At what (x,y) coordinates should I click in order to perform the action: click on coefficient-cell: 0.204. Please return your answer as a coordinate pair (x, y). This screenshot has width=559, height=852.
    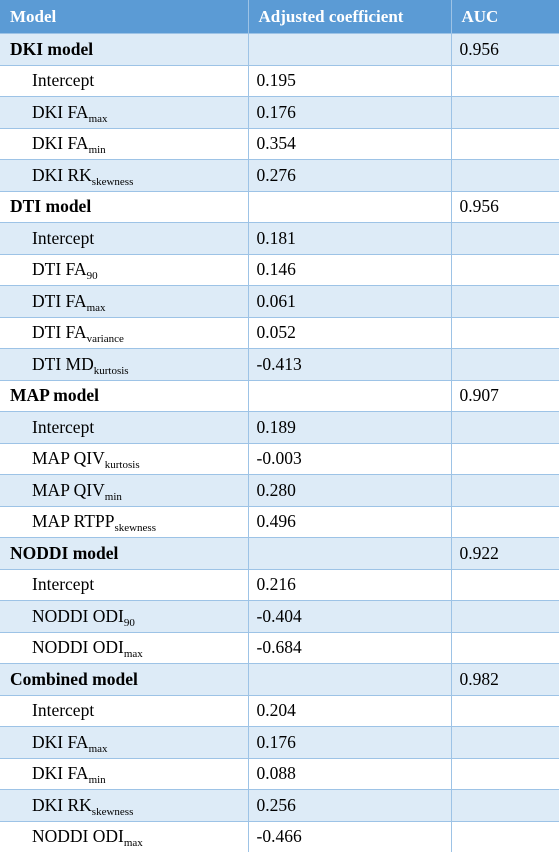
    Looking at the image, I should click on (350, 710).